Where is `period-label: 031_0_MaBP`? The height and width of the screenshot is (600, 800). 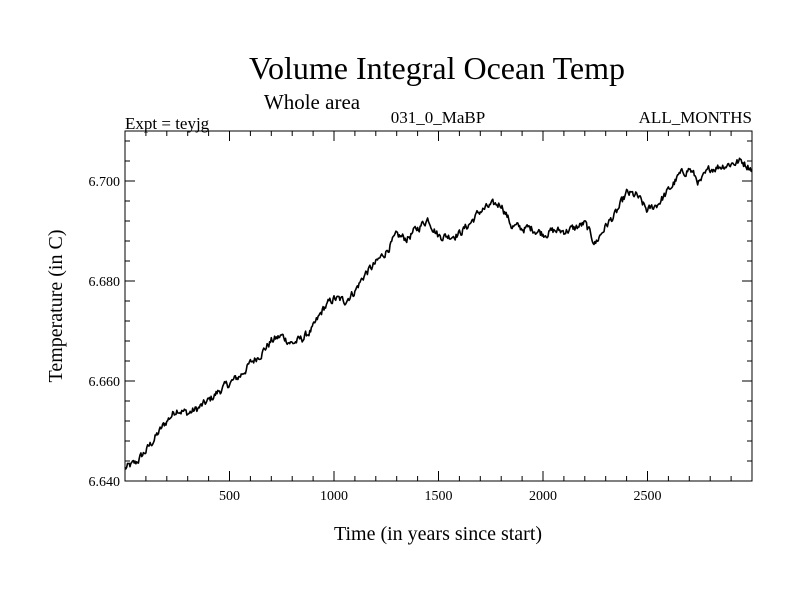
period-label: 031_0_MaBP is located at coordinates (438, 117).